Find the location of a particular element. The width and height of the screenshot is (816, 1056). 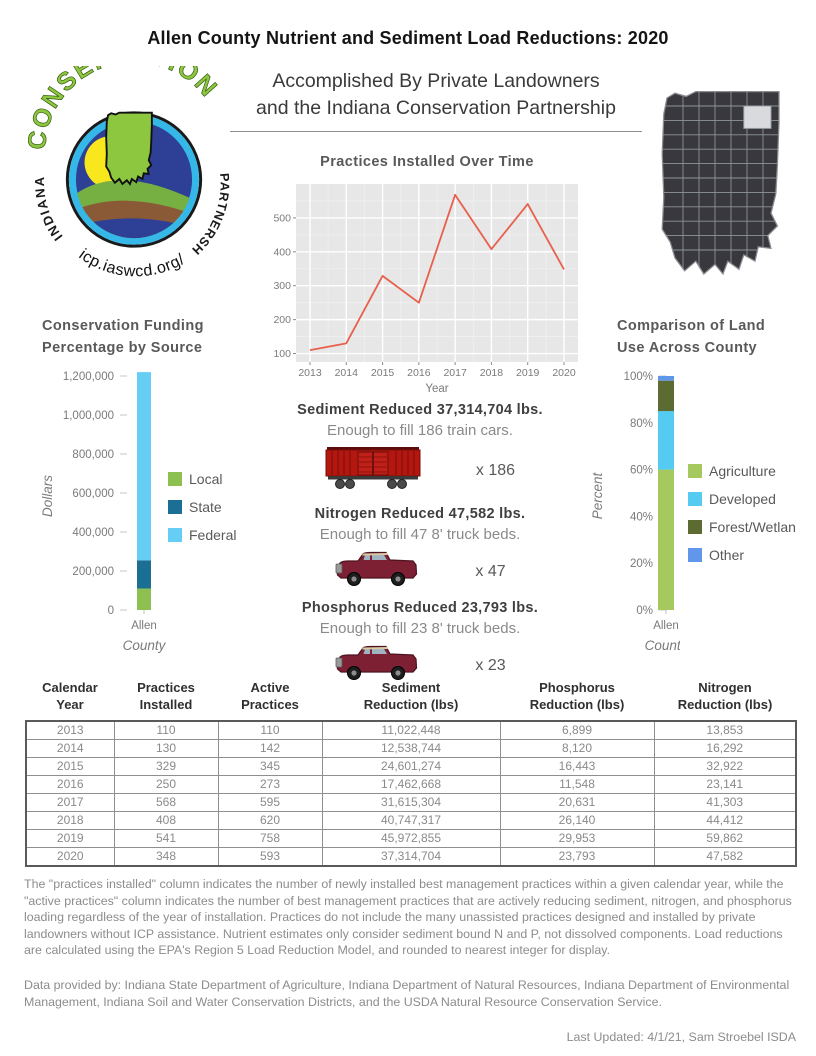

svg-text: 800,000 is located at coordinates (93, 455).